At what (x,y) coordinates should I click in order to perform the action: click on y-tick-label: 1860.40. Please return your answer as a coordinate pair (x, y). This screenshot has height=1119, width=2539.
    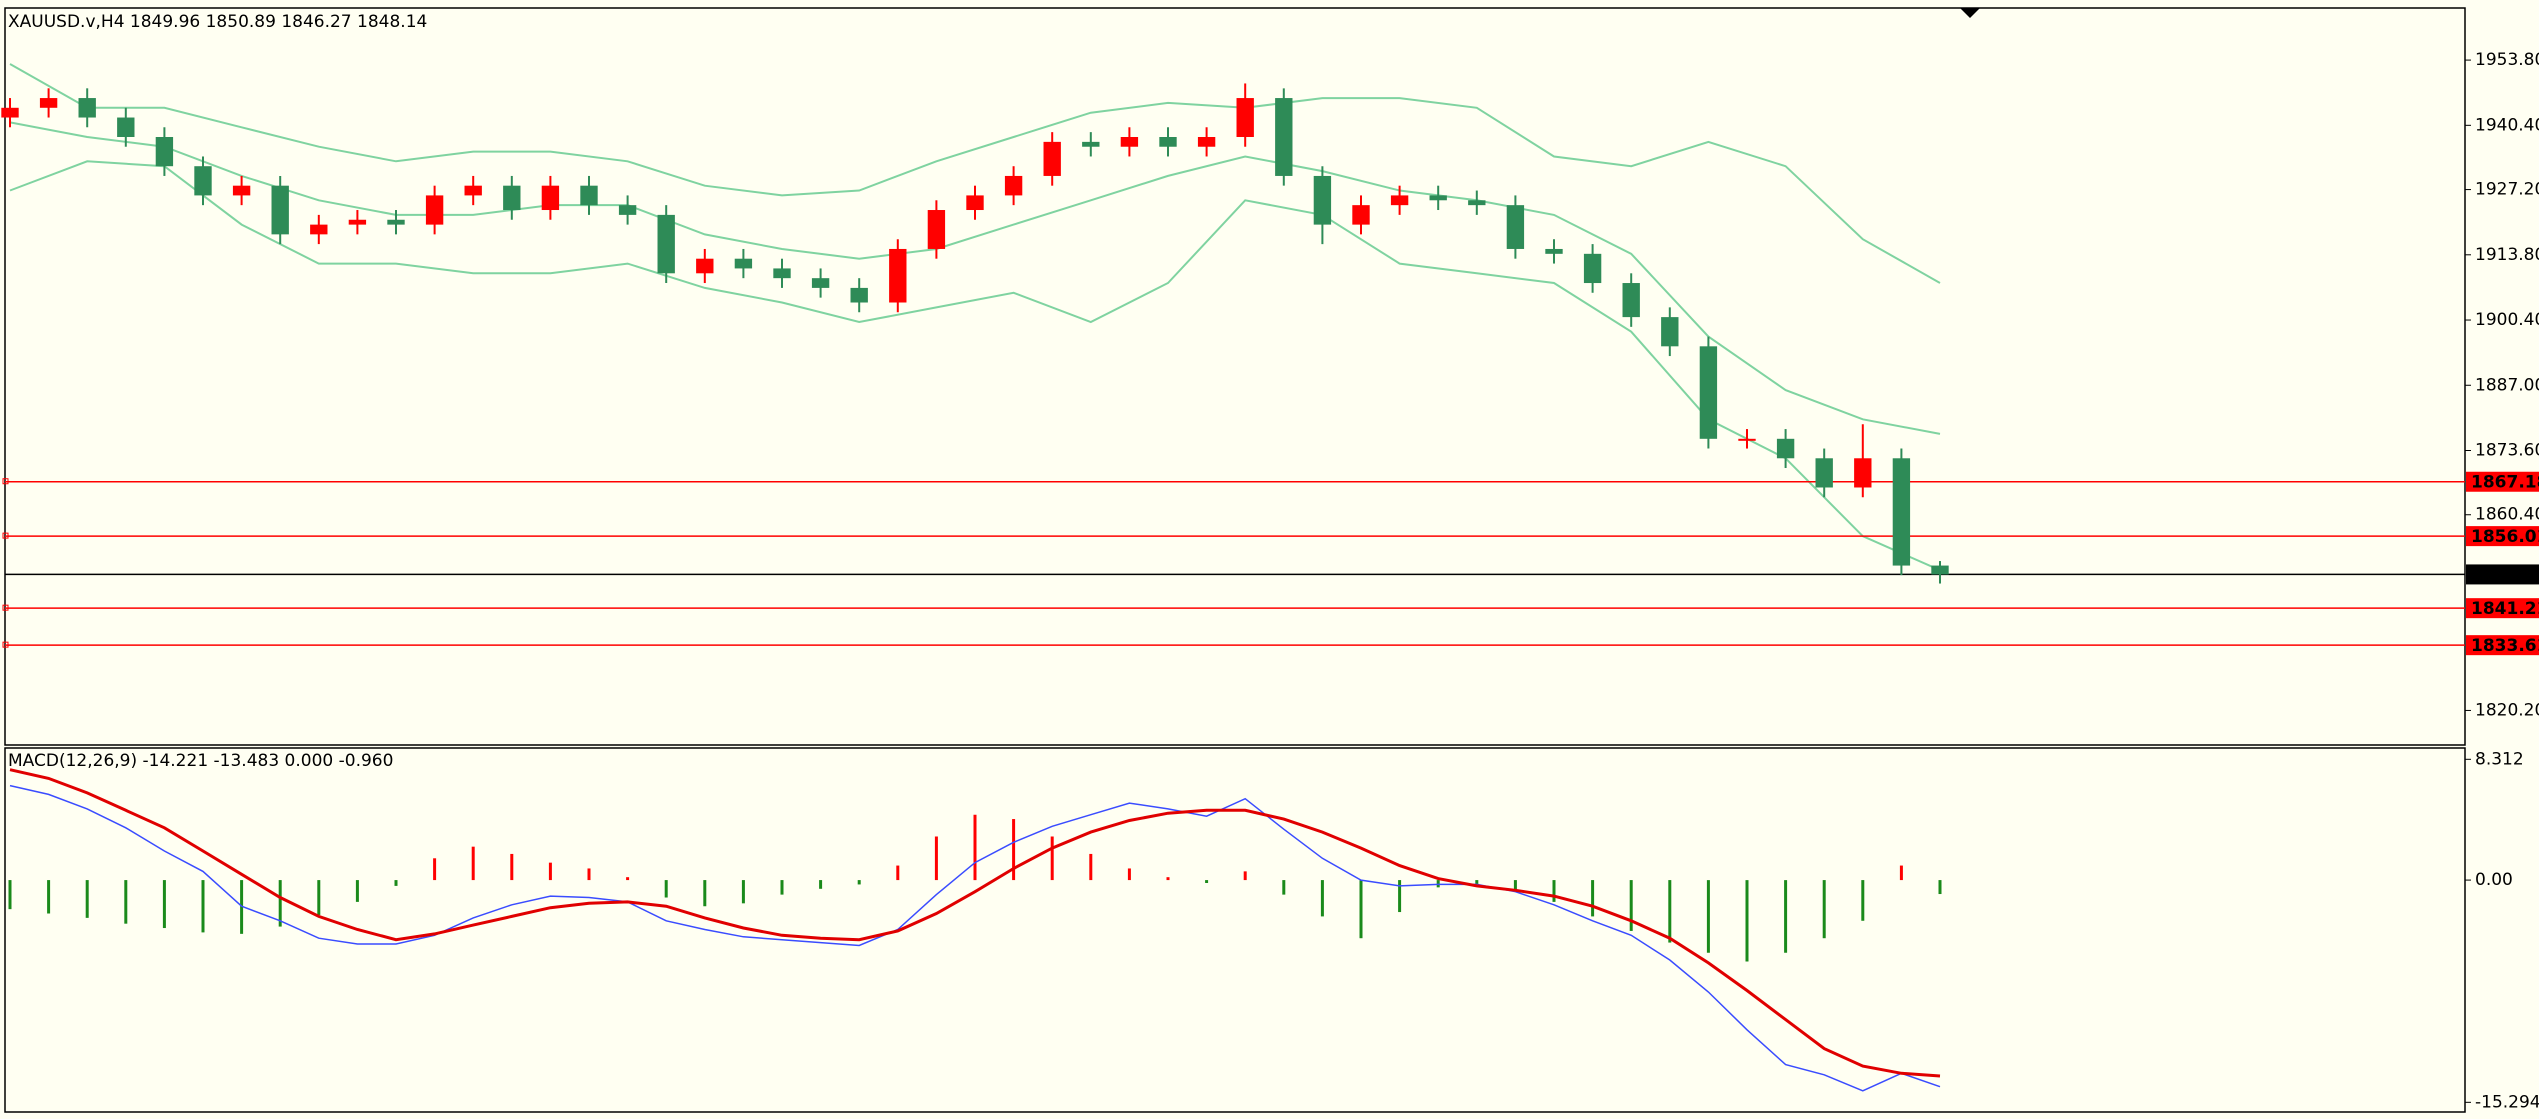
    Looking at the image, I should click on (2507, 515).